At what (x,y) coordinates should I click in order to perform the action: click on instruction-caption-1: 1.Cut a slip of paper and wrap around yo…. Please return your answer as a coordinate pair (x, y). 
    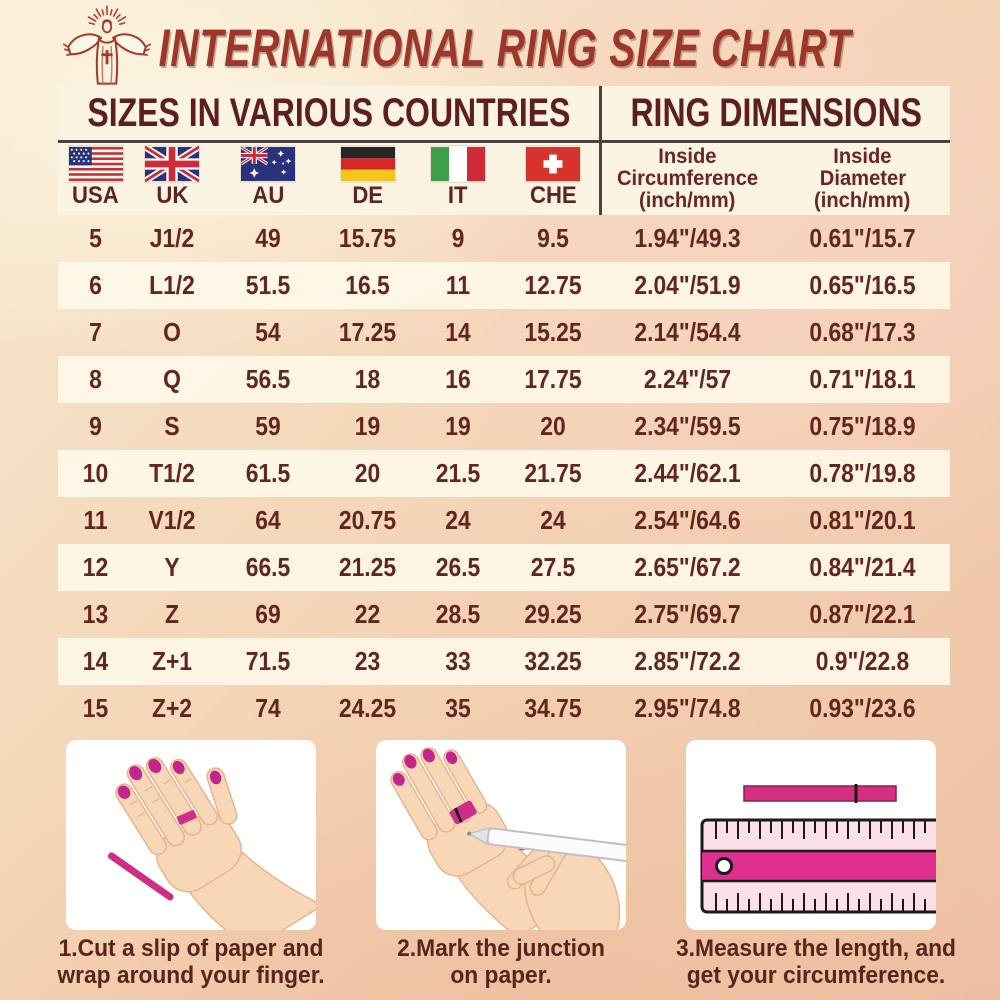
    Looking at the image, I should click on (191, 962).